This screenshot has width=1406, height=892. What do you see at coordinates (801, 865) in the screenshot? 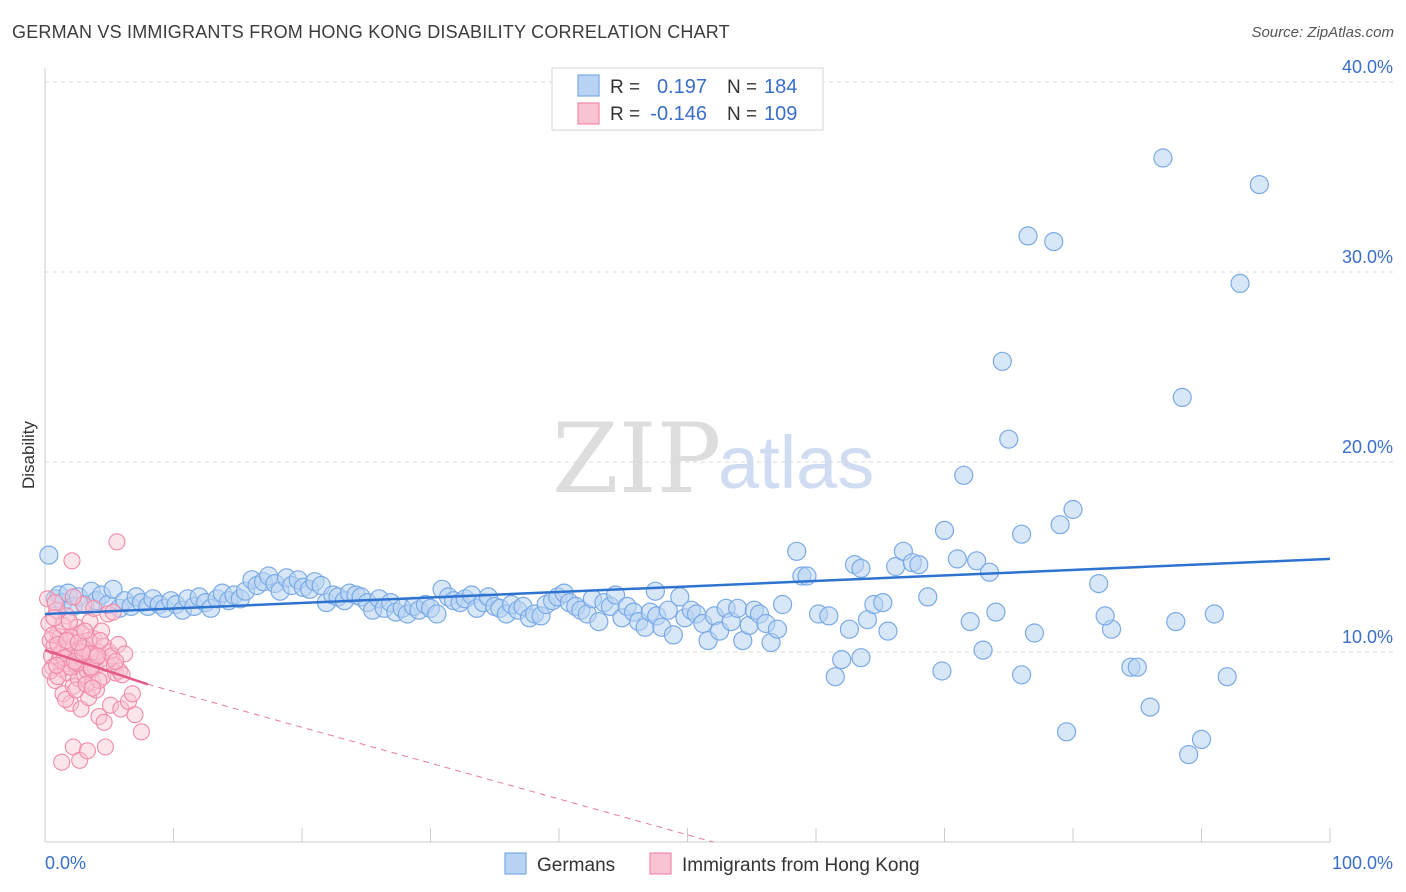
I see `bottom-legend-hongkong: Immigrants from Hong Kong` at bounding box center [801, 865].